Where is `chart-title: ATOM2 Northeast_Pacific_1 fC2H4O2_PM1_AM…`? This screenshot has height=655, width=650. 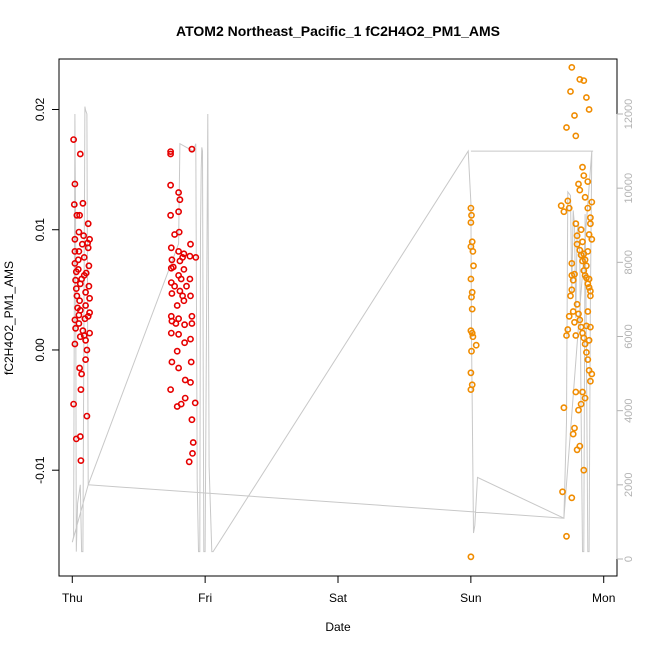 chart-title: ATOM2 Northeast_Pacific_1 fC2H4O2_PM1_AM… is located at coordinates (338, 31).